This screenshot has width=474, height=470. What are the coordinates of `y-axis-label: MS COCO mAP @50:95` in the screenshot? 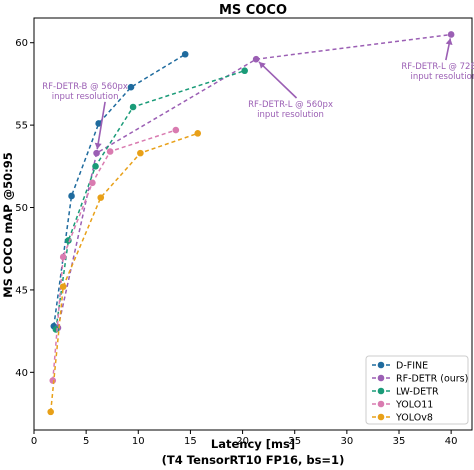 It's located at (8, 225).